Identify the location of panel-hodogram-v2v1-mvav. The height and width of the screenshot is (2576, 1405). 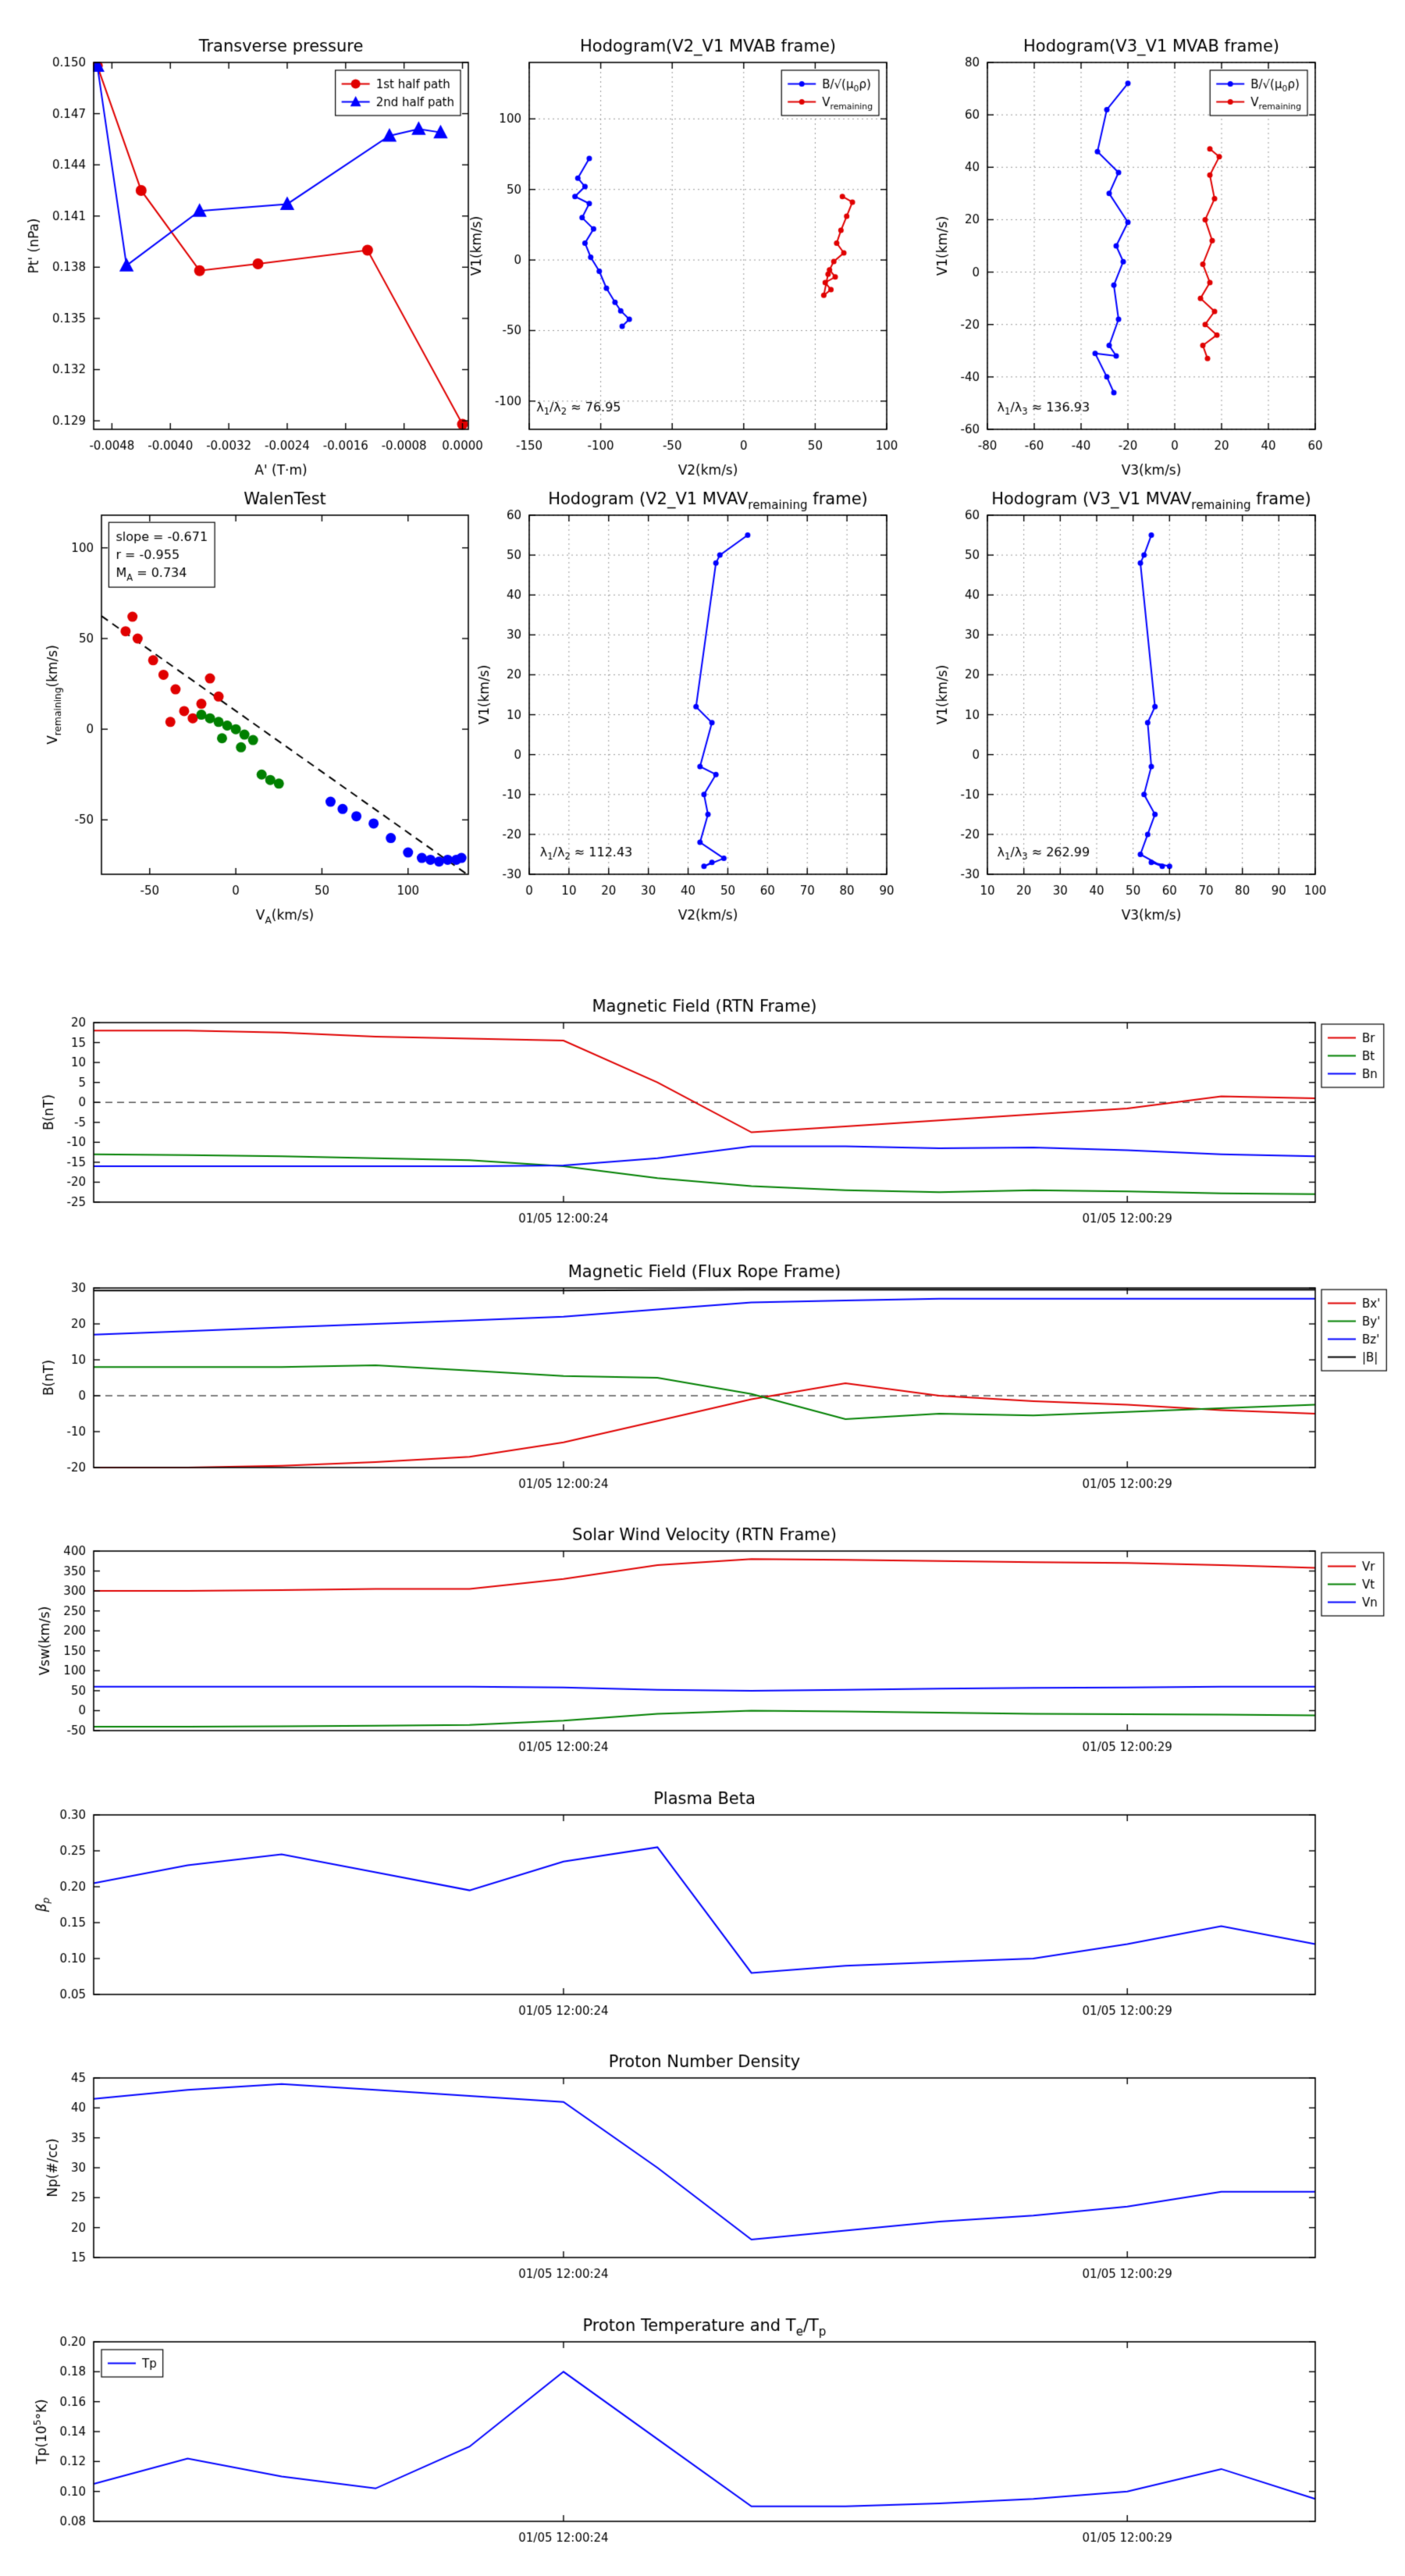
(708, 694).